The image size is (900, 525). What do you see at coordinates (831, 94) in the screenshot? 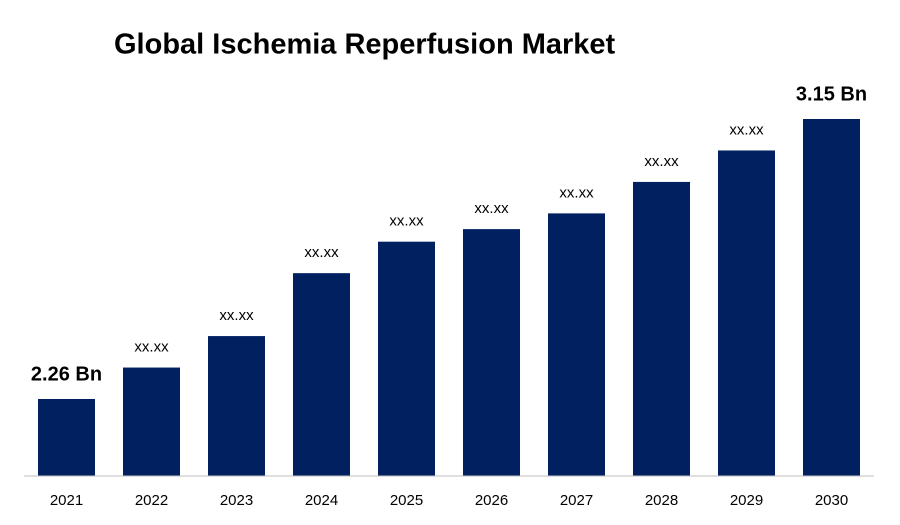
I see `value-label: 3.15 Bn` at bounding box center [831, 94].